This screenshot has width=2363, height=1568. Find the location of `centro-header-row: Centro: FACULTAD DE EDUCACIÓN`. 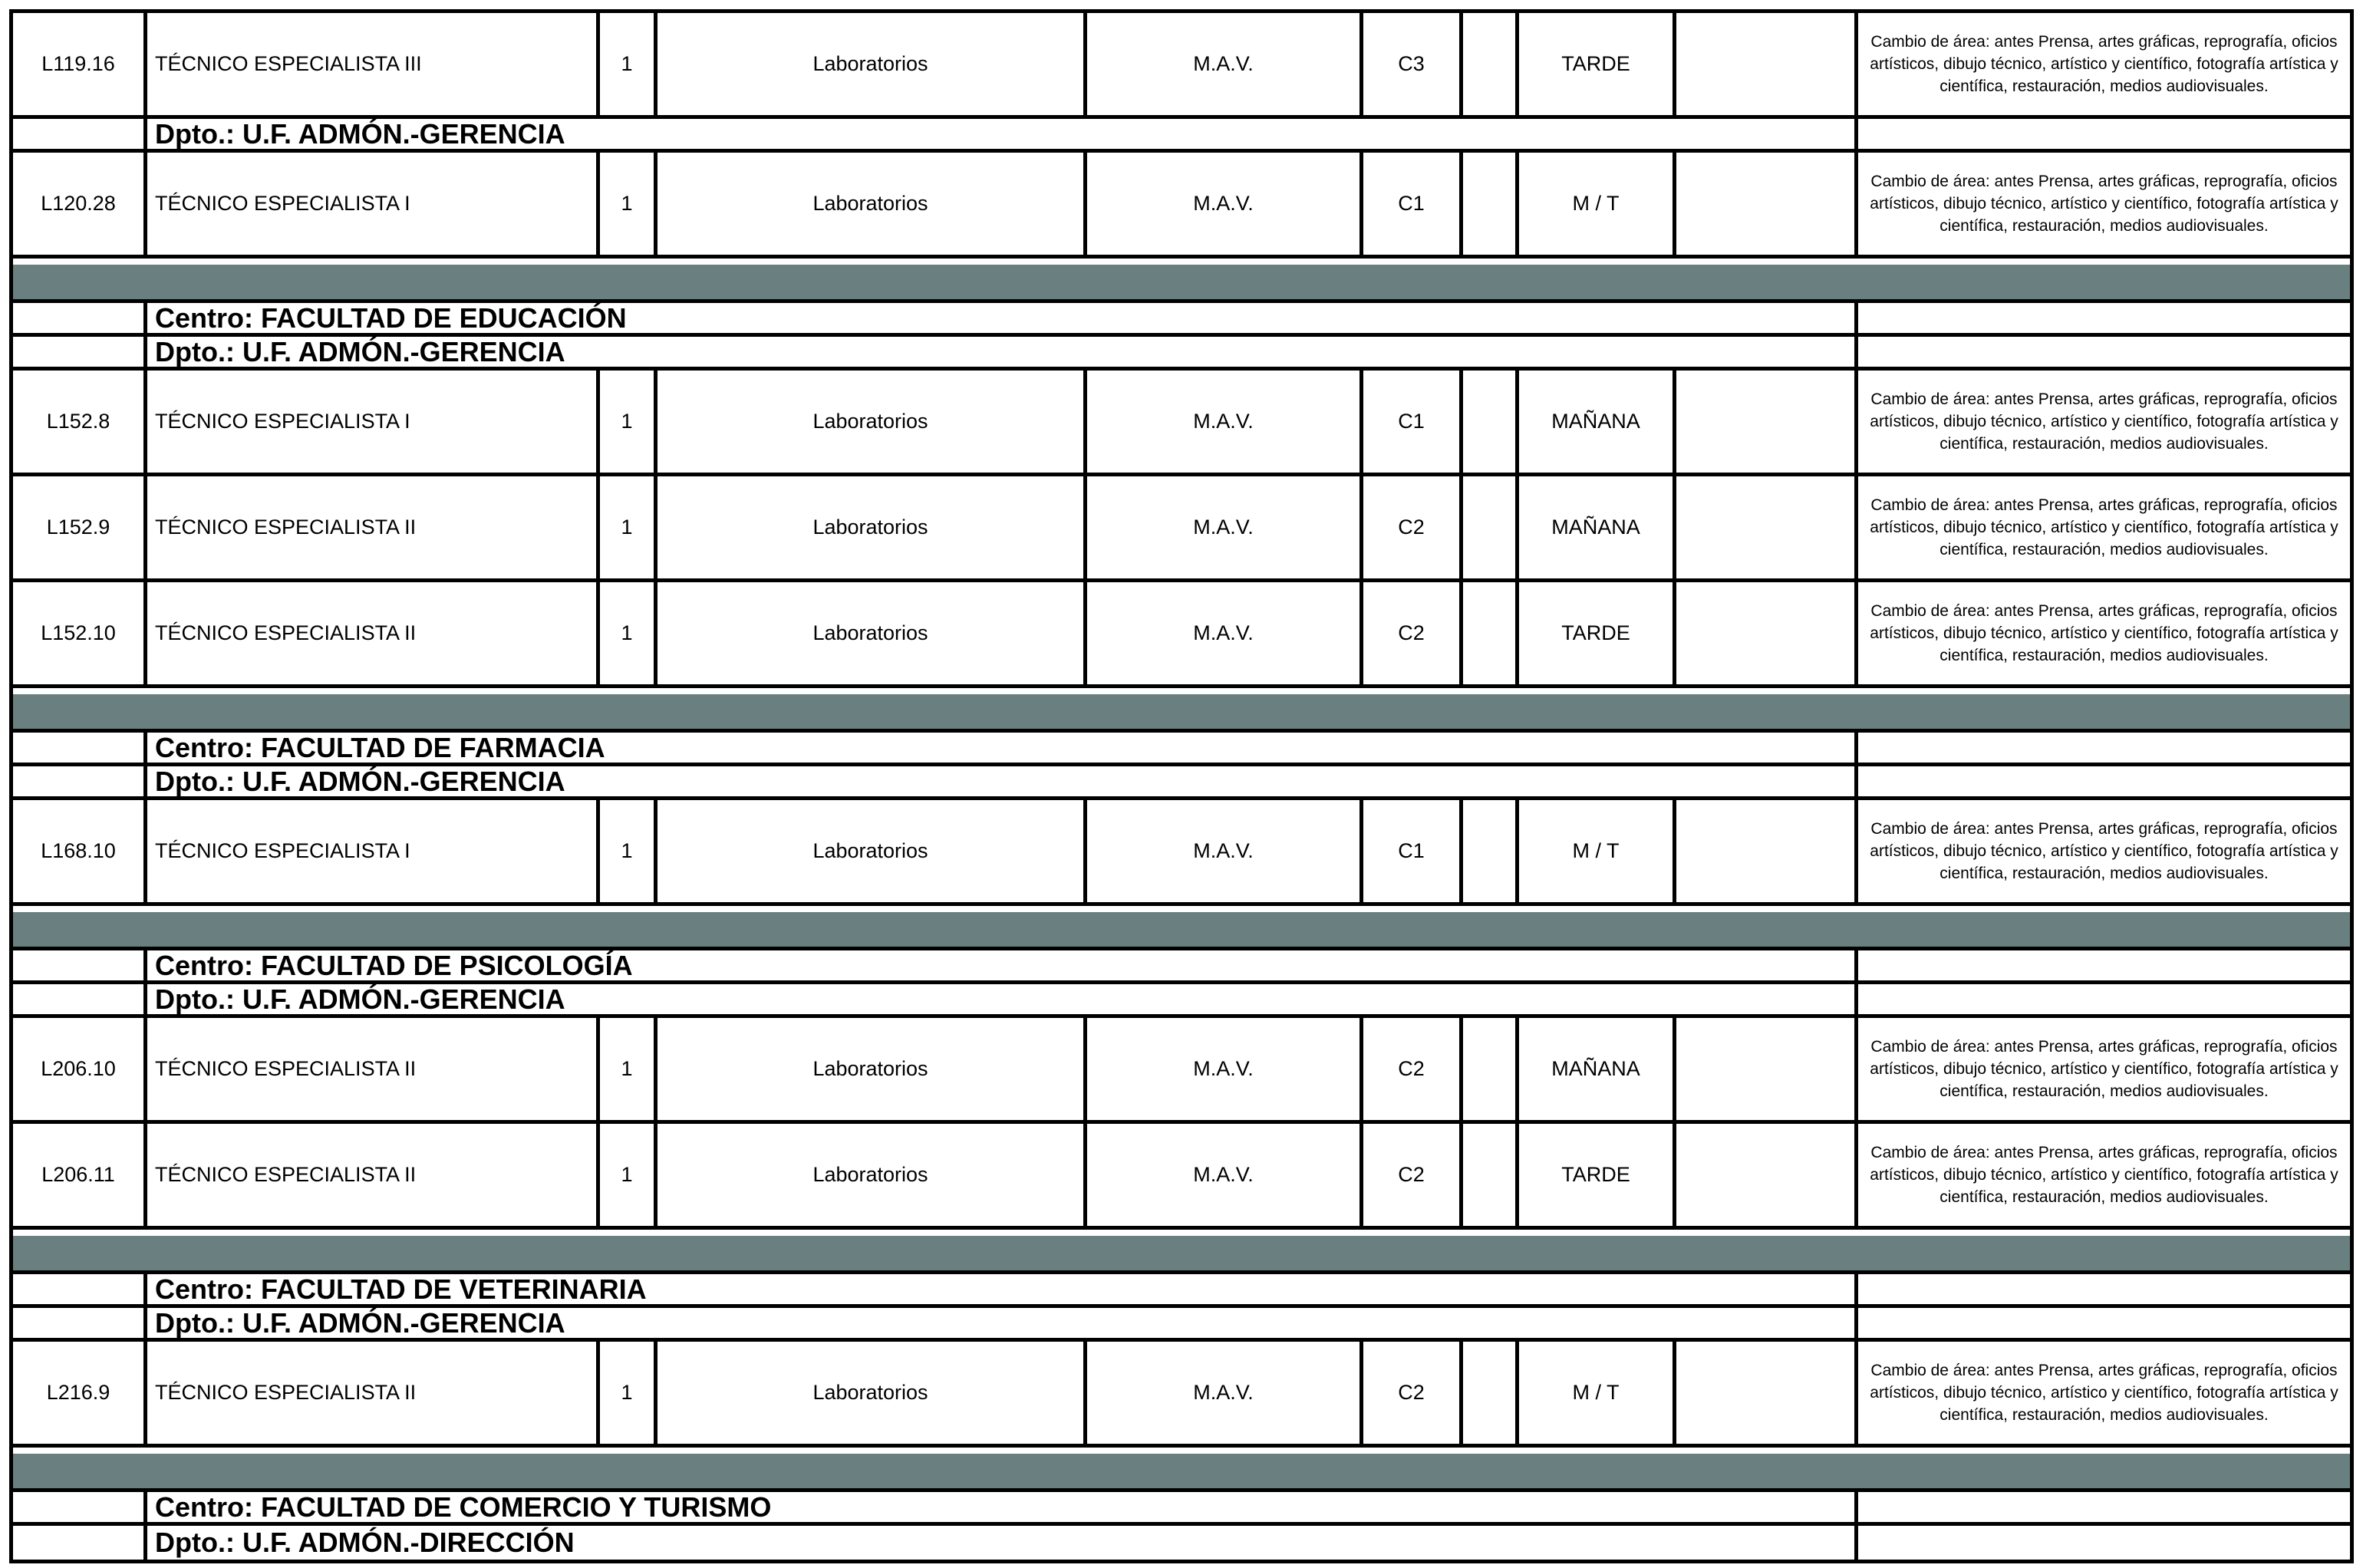

centro-header-row: Centro: FACULTAD DE EDUCACIÓN is located at coordinates (1181, 320).